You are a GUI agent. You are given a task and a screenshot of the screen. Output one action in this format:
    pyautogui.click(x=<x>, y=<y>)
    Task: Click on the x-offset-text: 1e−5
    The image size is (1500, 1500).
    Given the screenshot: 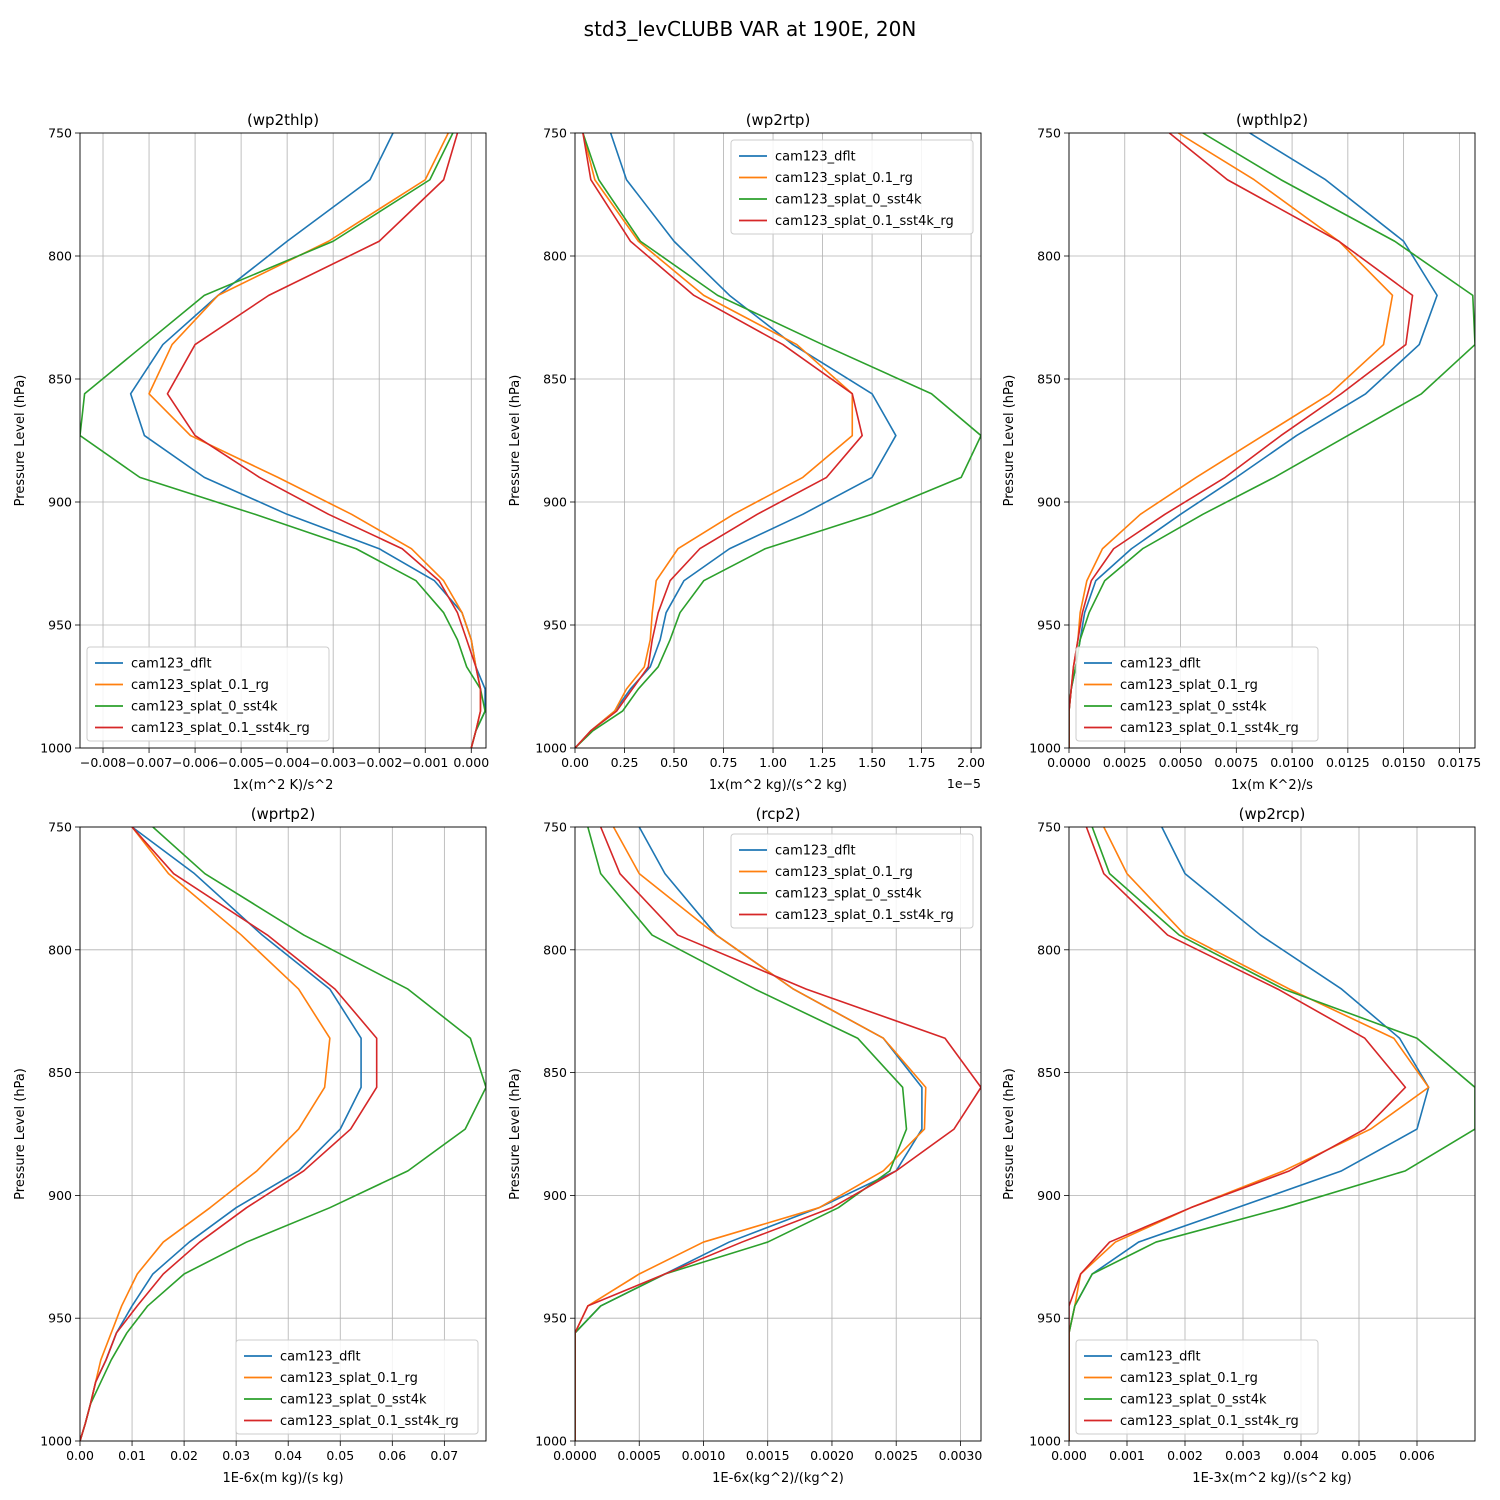 What is the action you would take?
    pyautogui.click(x=964, y=783)
    